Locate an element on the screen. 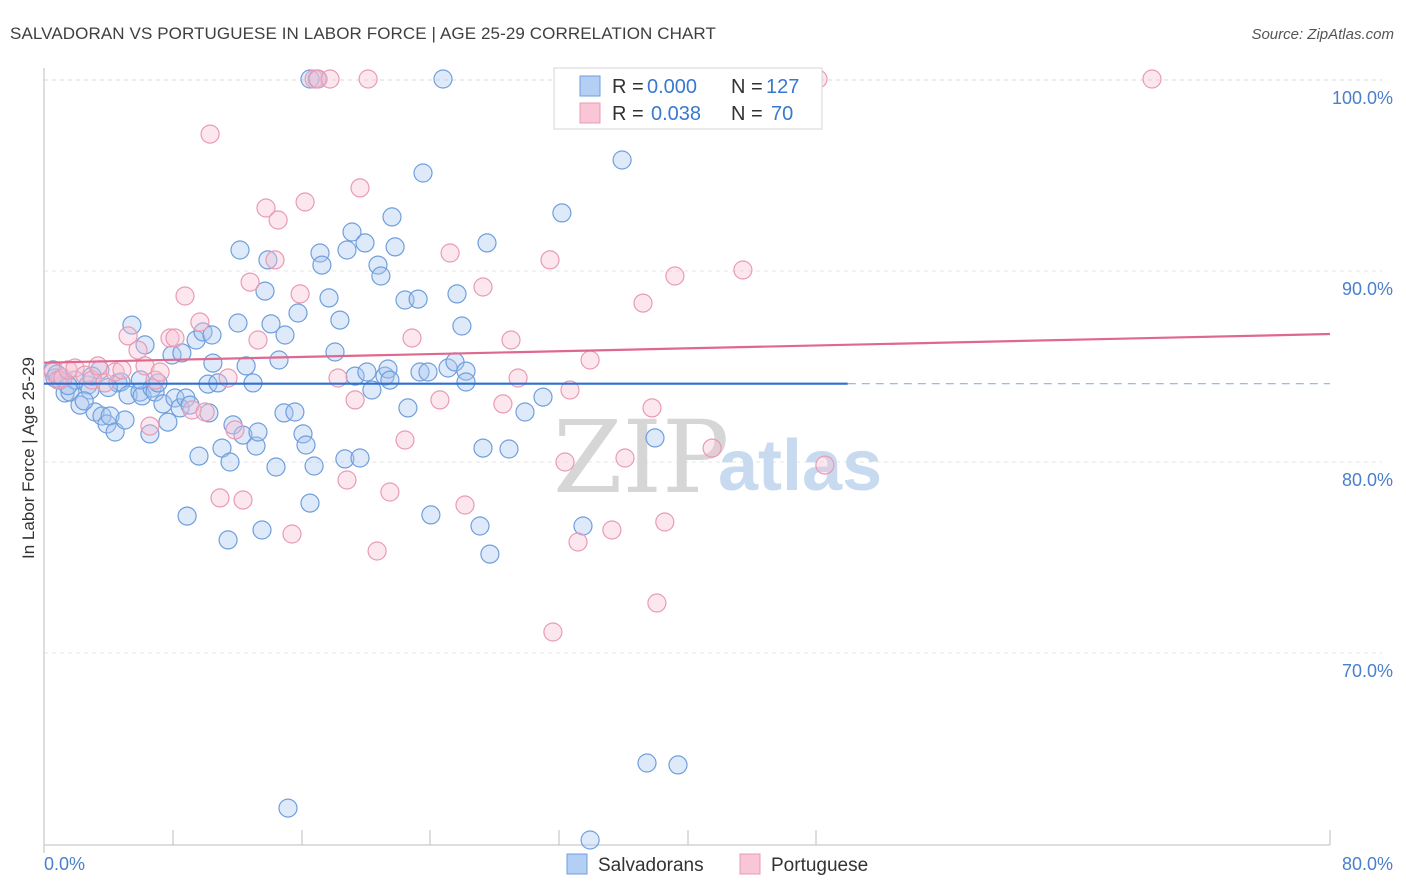  x-axis-ticks is located at coordinates (687, 841).